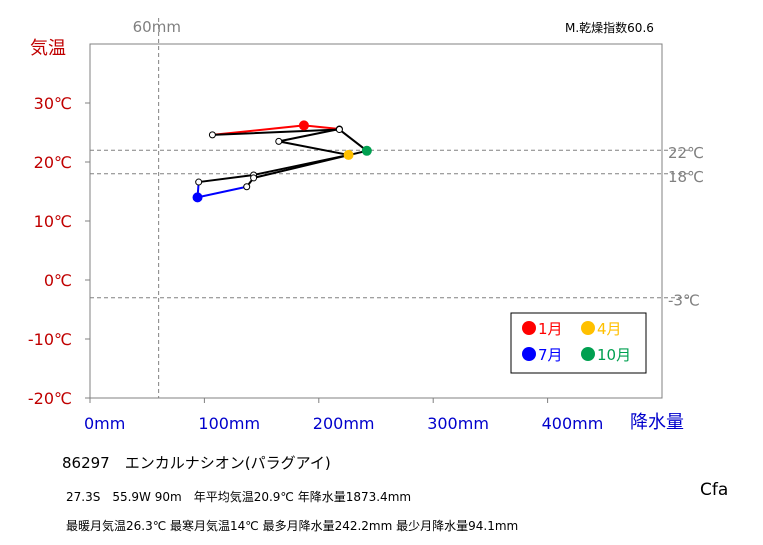  I want to click on series-points, so click(282, 161).